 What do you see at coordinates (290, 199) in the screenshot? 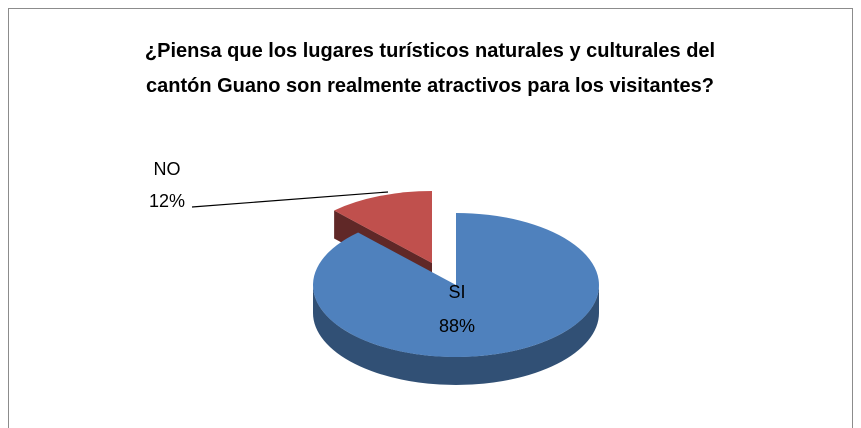
I see `leader-line` at bounding box center [290, 199].